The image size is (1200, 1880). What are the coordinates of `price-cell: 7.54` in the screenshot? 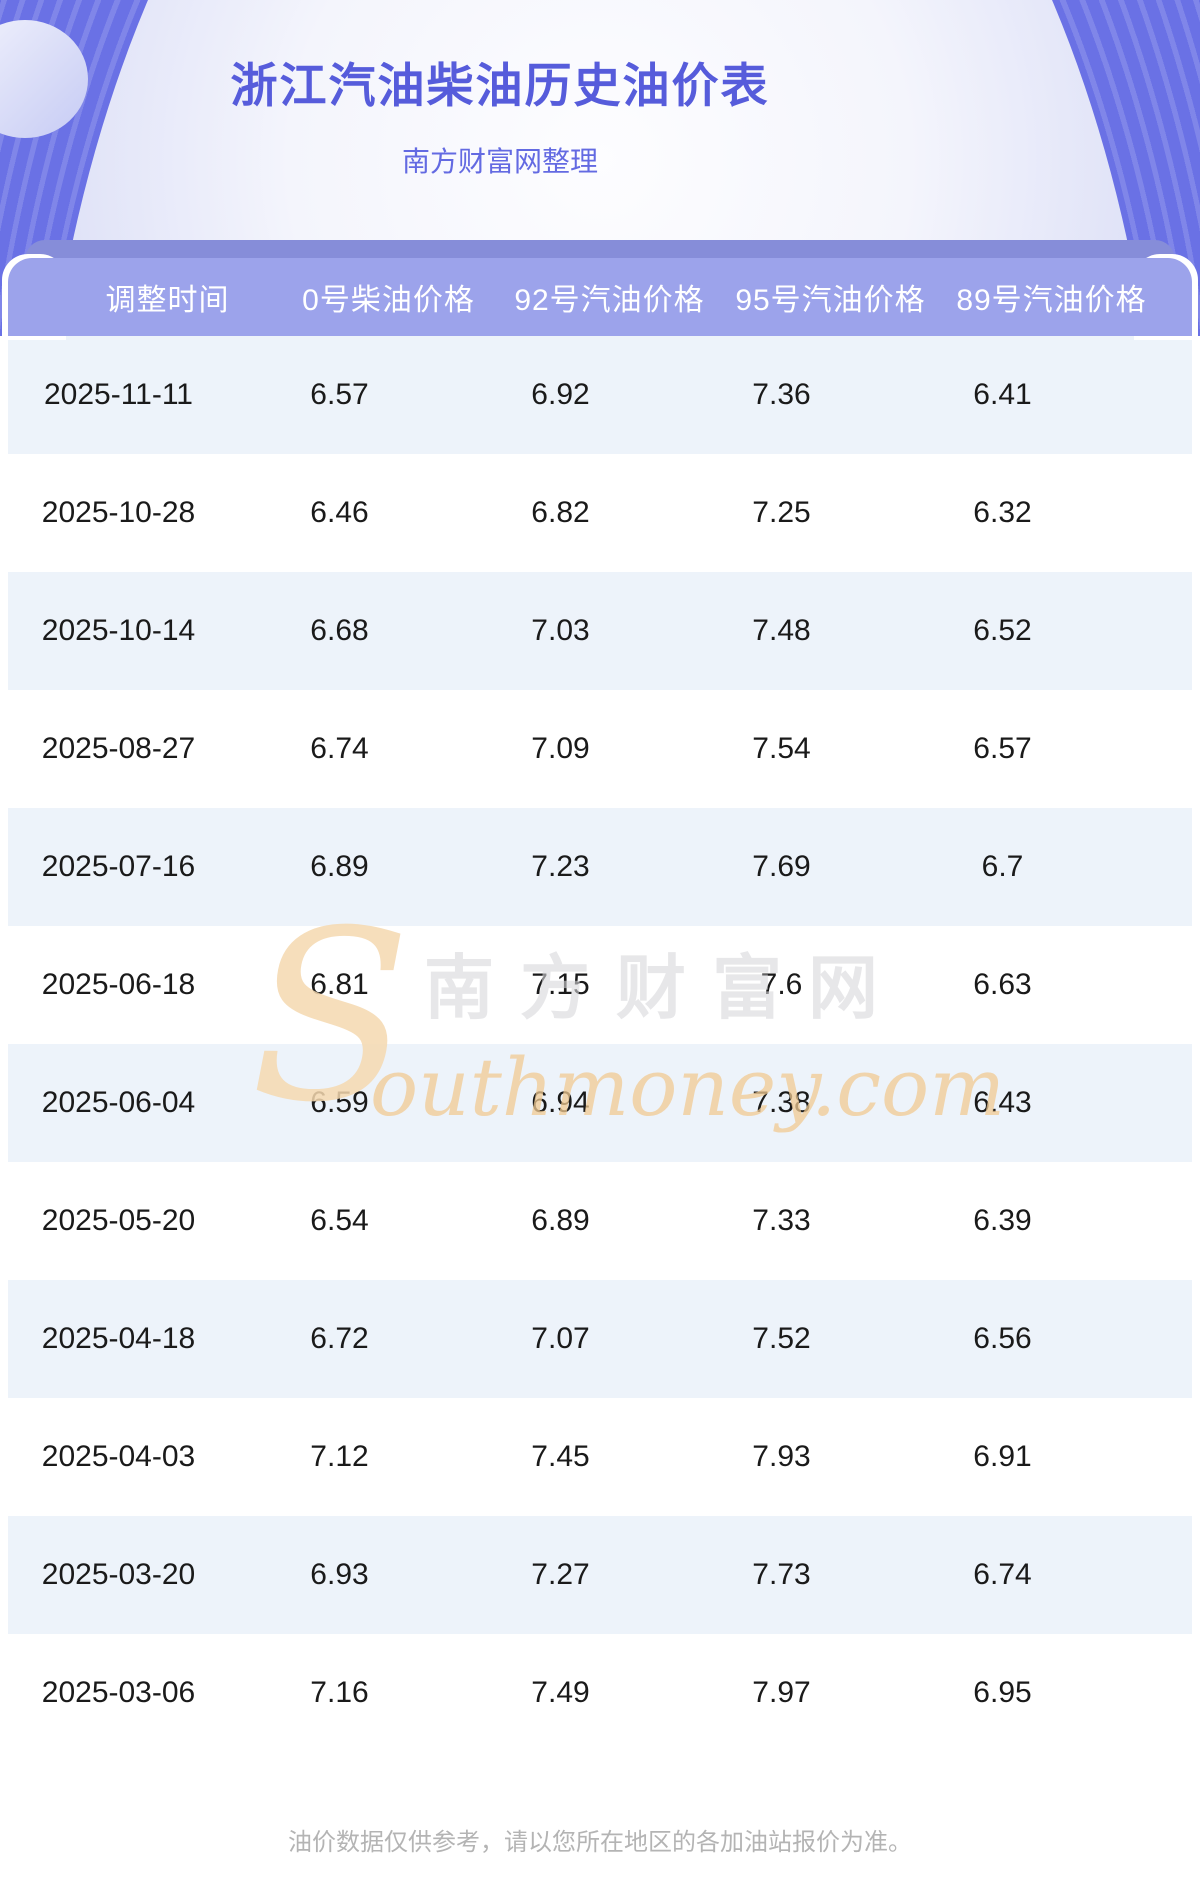 It's located at (781, 748).